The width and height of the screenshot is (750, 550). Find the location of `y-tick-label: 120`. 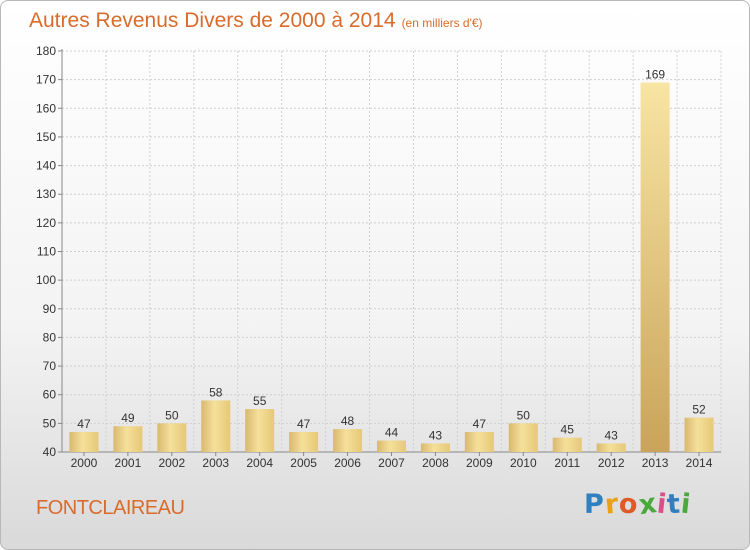

y-tick-label: 120 is located at coordinates (46, 223).